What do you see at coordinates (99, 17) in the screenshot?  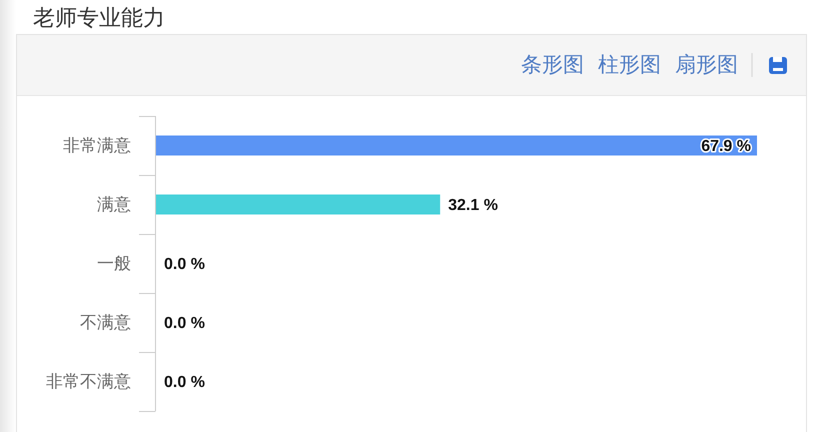 I see `title: 老师专业能力` at bounding box center [99, 17].